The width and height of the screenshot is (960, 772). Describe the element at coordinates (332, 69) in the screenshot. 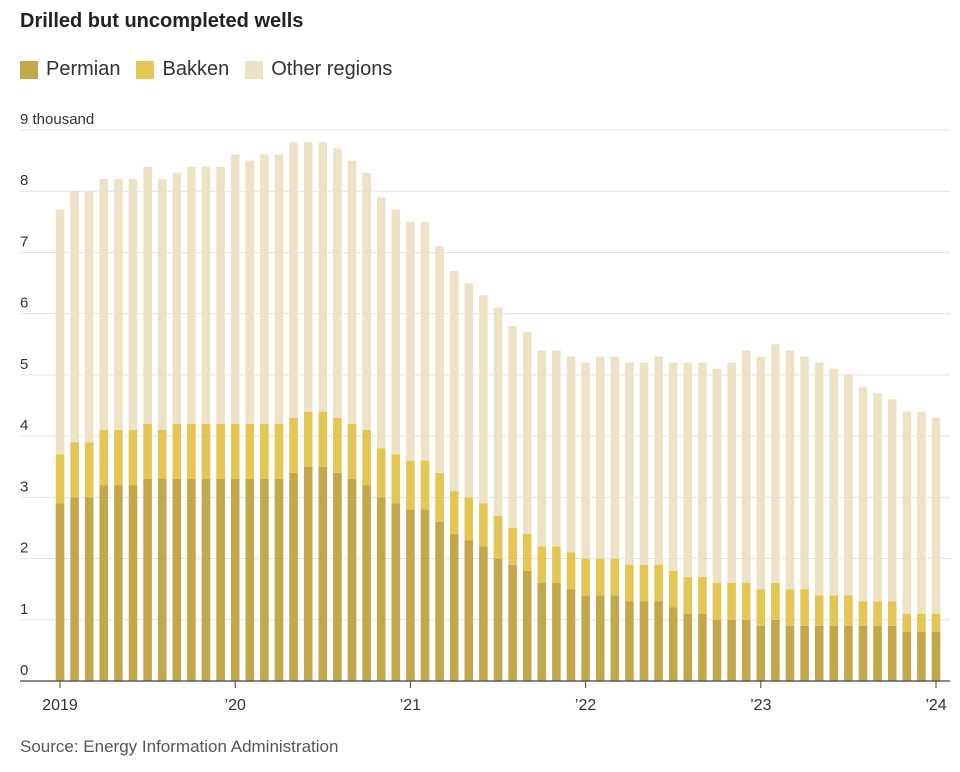

I see `legend-label-other-regions: Other regions` at that location.